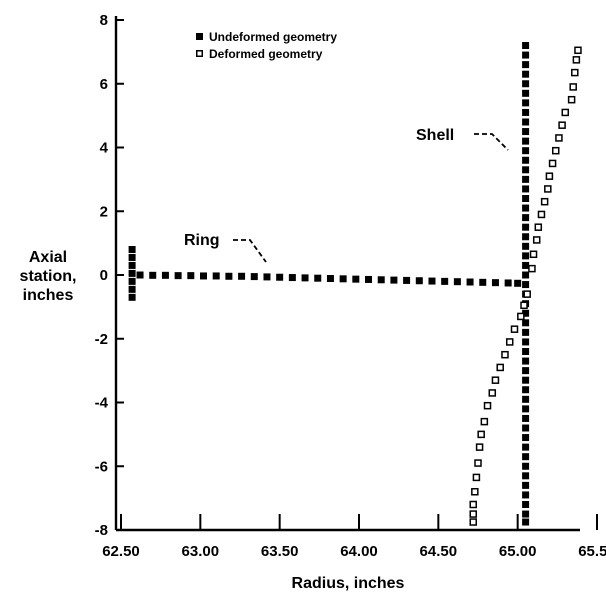 The height and width of the screenshot is (596, 606). Describe the element at coordinates (104, 275) in the screenshot. I see `y-tick-label: 0` at that location.